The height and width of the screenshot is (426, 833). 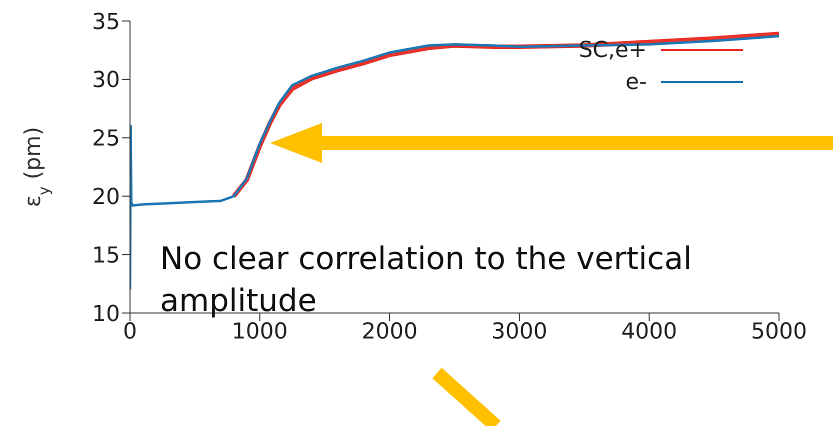 What do you see at coordinates (390, 332) in the screenshot?
I see `x-tick-label: 2000` at bounding box center [390, 332].